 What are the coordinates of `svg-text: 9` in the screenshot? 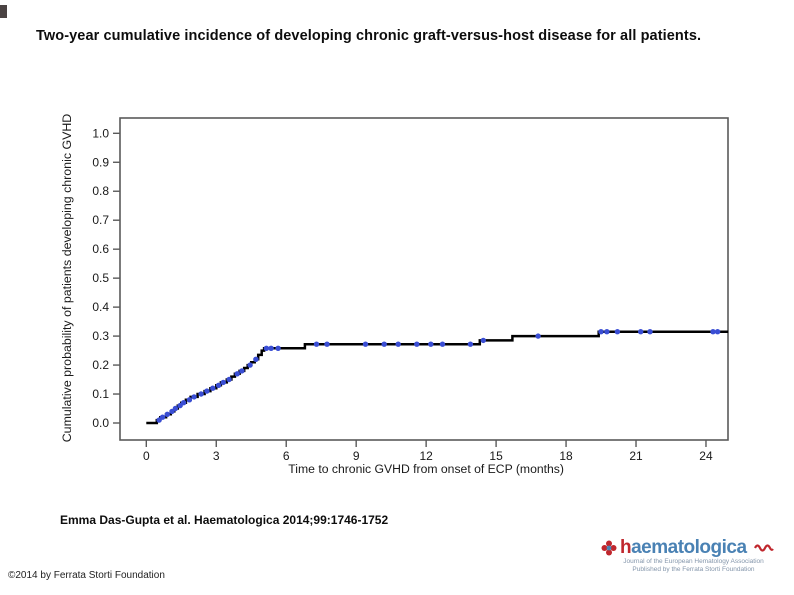 It's located at (356, 456).